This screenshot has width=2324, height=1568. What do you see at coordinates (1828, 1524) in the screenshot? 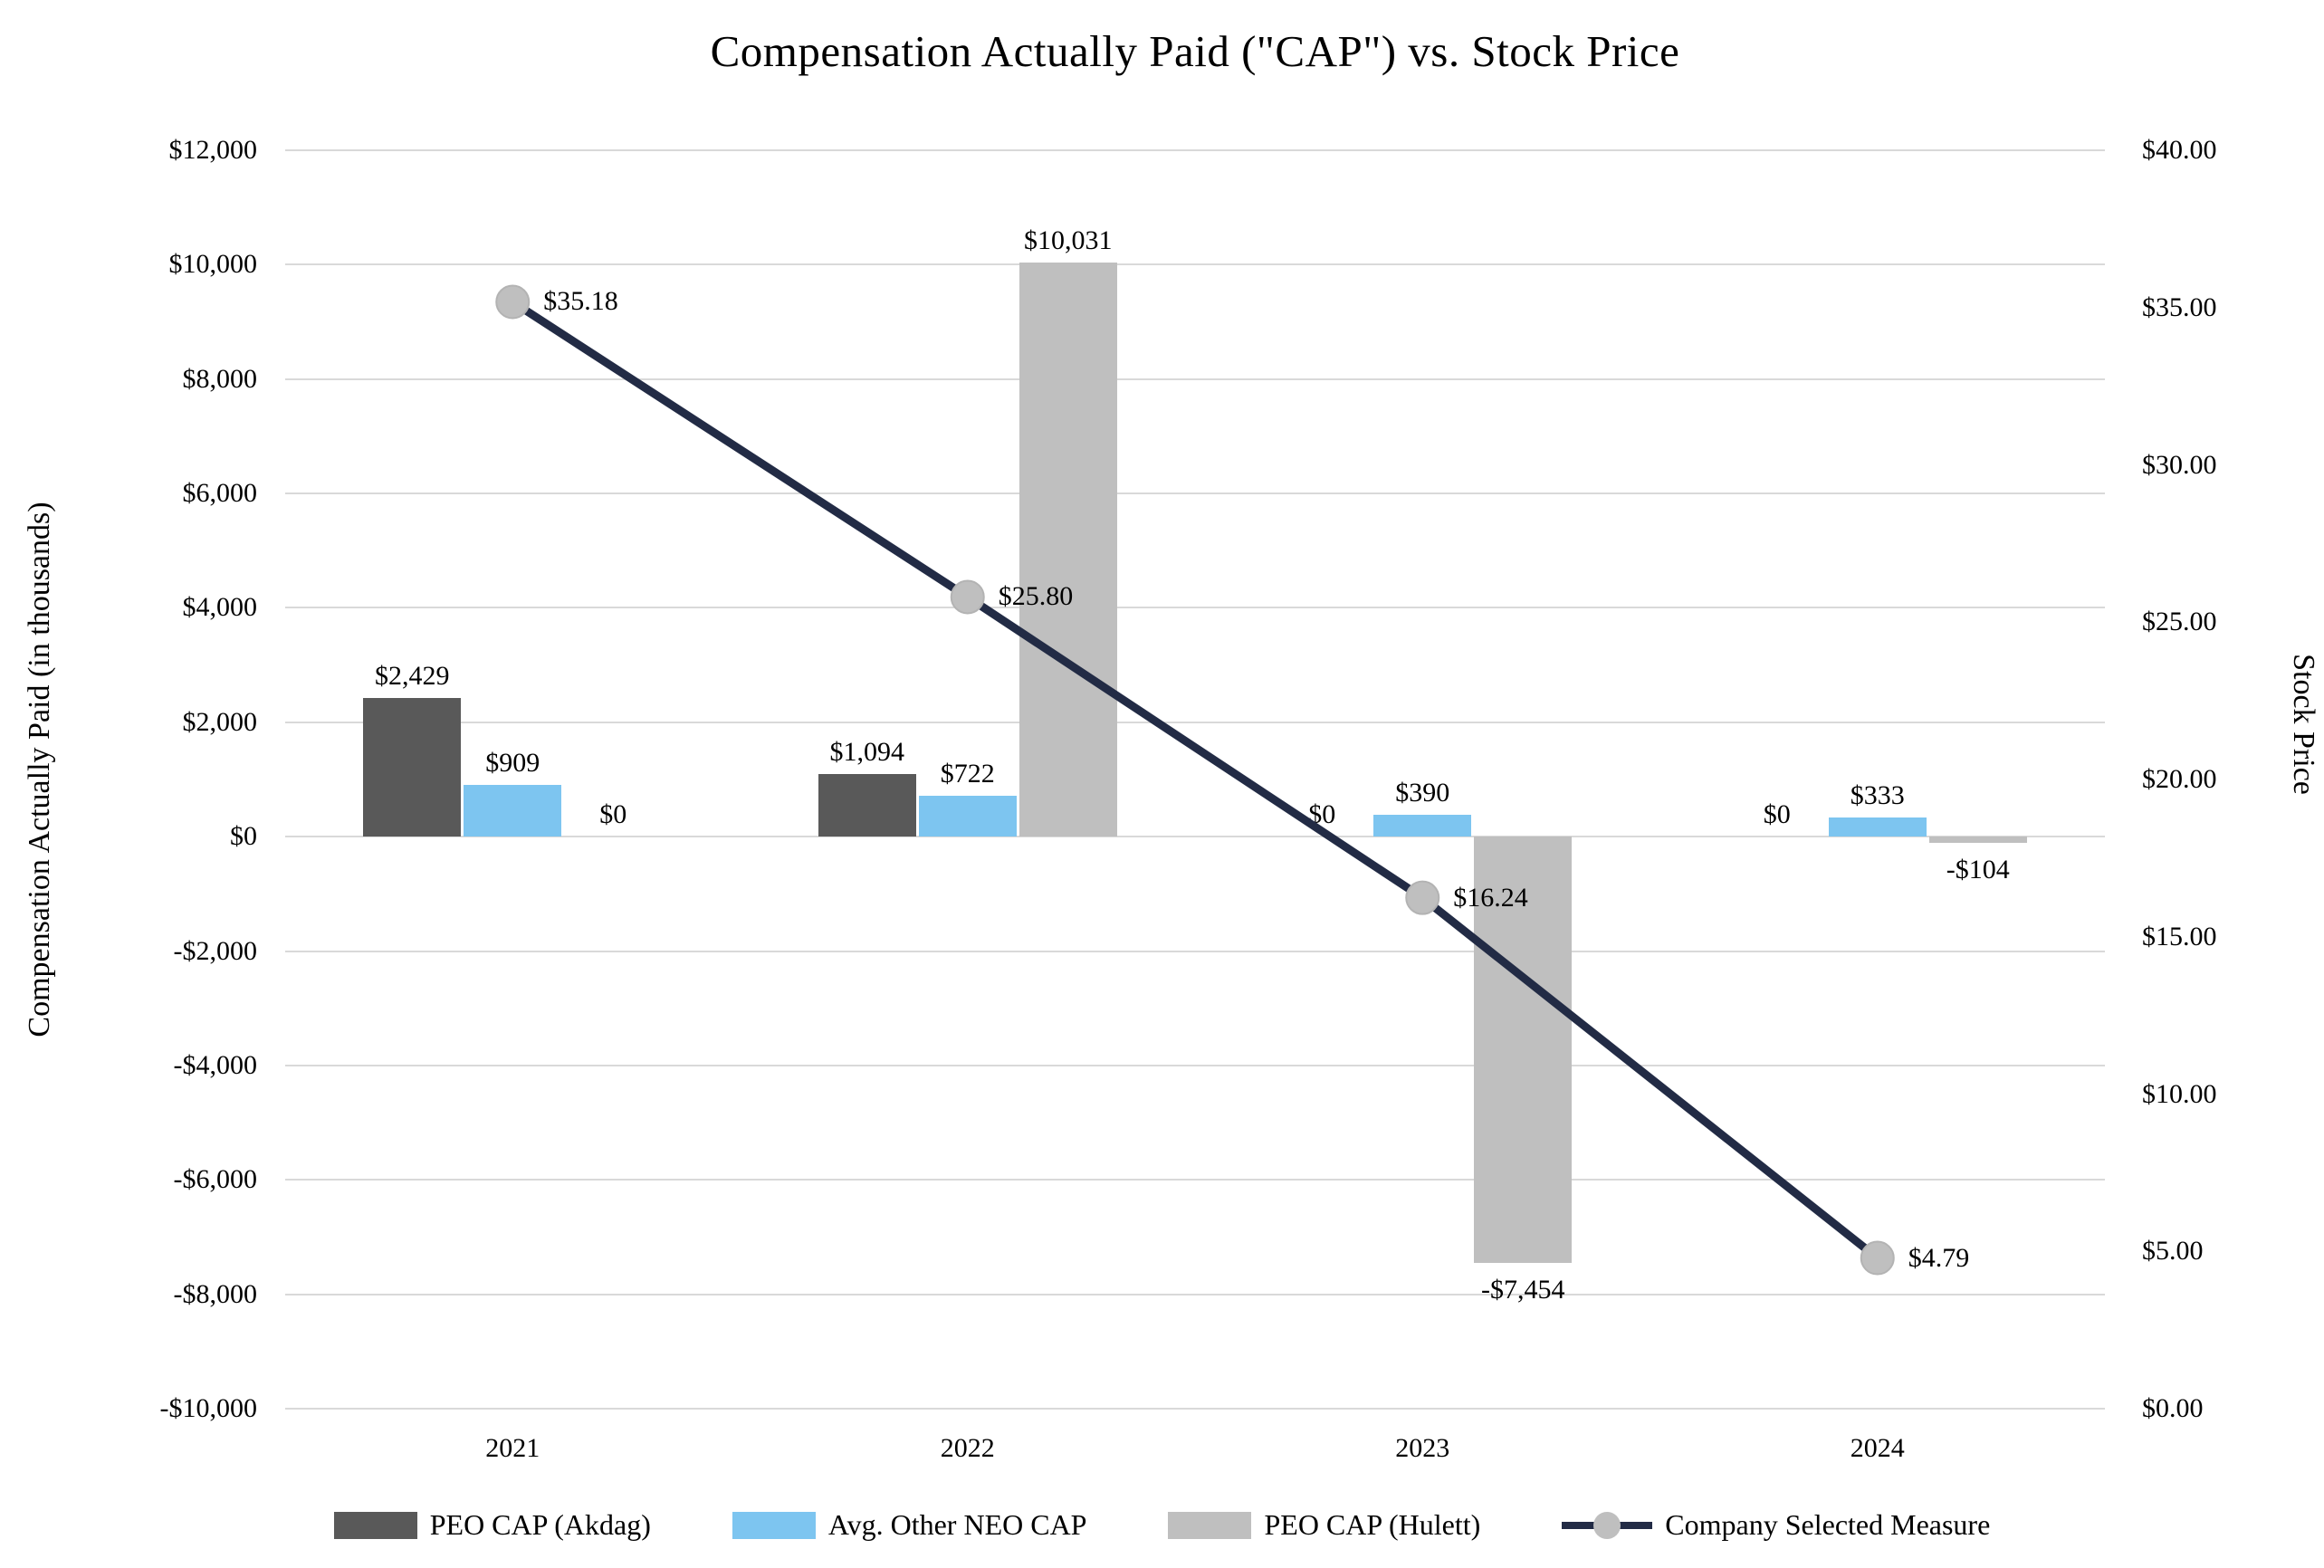
I see `legend-label: Company Selected Measure` at bounding box center [1828, 1524].